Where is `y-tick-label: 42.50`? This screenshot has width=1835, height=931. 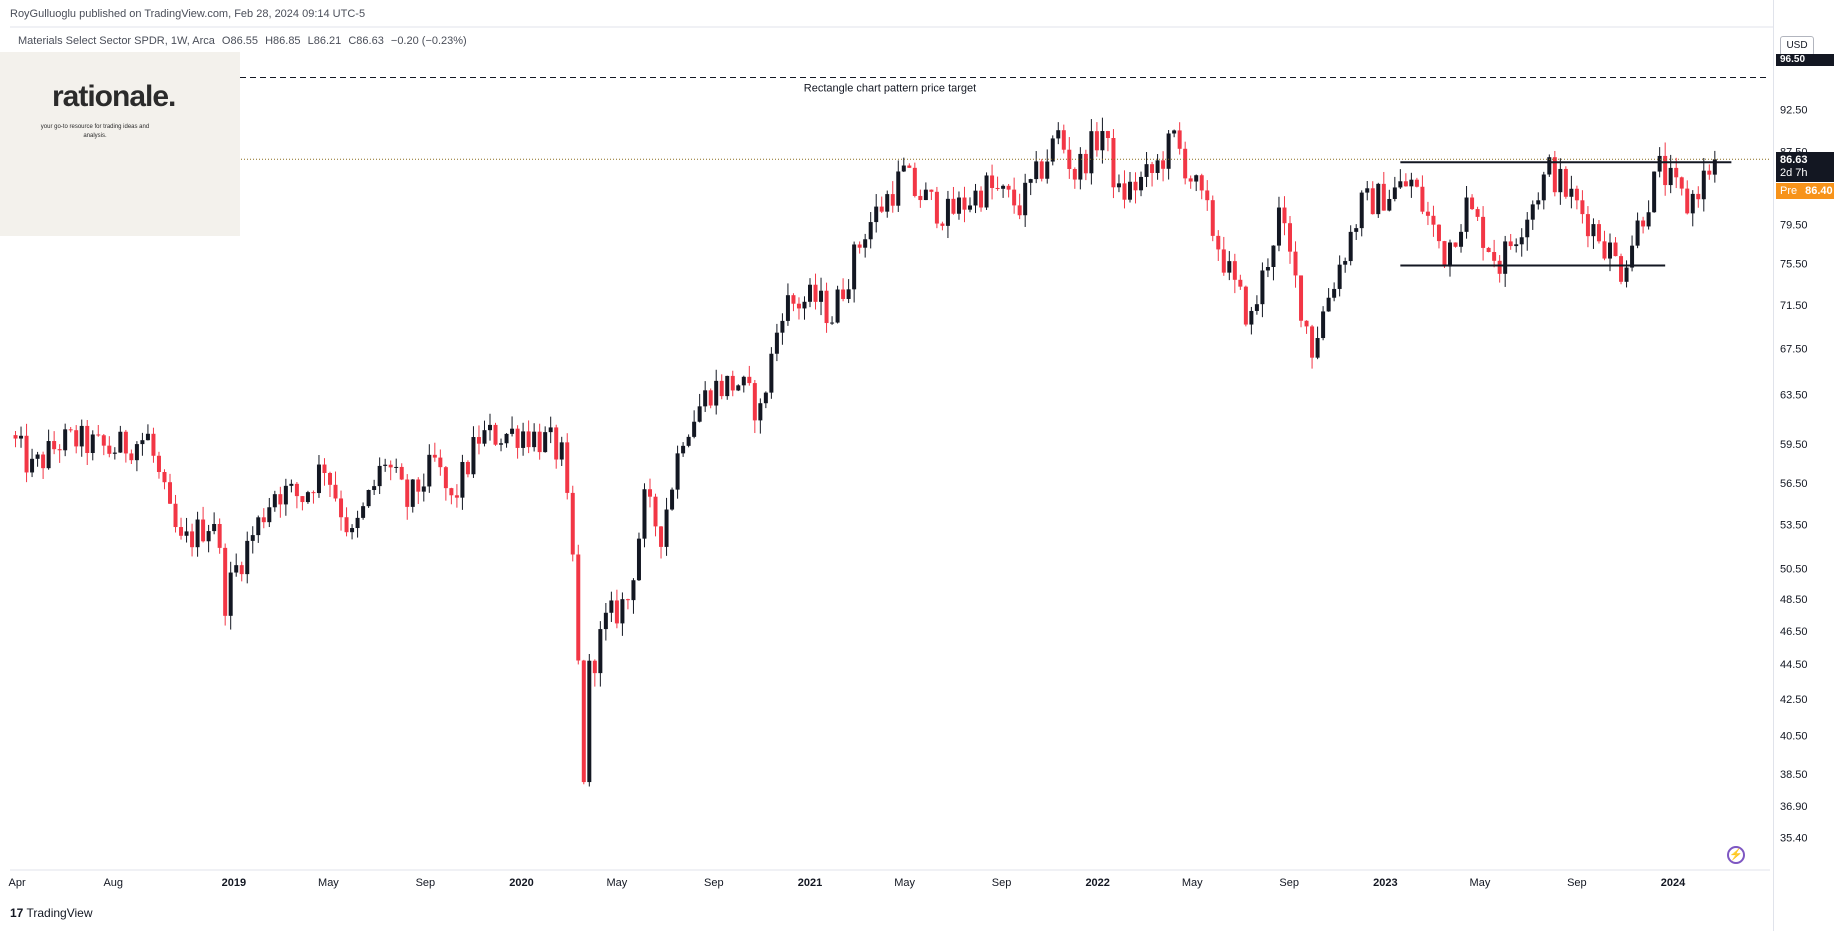
y-tick-label: 42.50 is located at coordinates (1794, 700).